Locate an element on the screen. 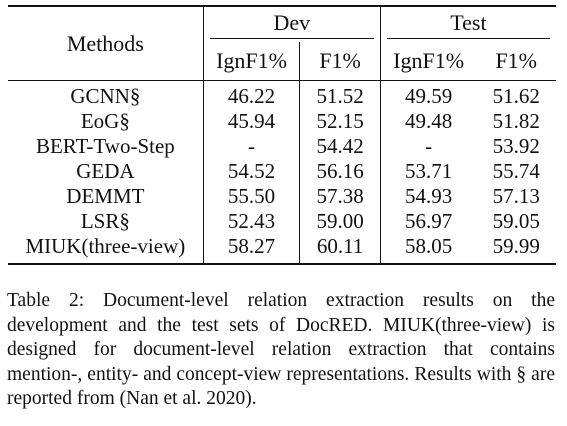  test-header-label: Test is located at coordinates (468, 24).